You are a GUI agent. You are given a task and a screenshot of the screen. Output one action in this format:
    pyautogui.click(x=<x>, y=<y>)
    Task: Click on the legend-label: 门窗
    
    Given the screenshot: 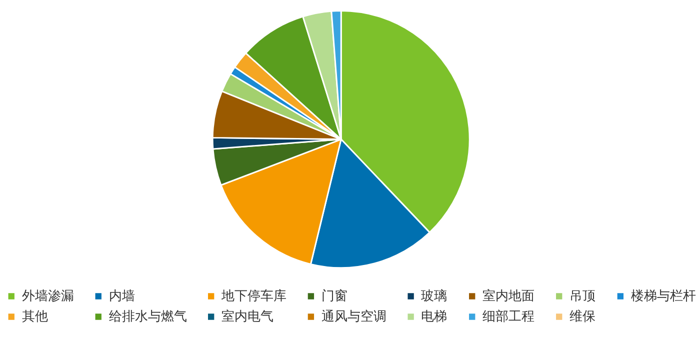 What is the action you would take?
    pyautogui.click(x=334, y=296)
    